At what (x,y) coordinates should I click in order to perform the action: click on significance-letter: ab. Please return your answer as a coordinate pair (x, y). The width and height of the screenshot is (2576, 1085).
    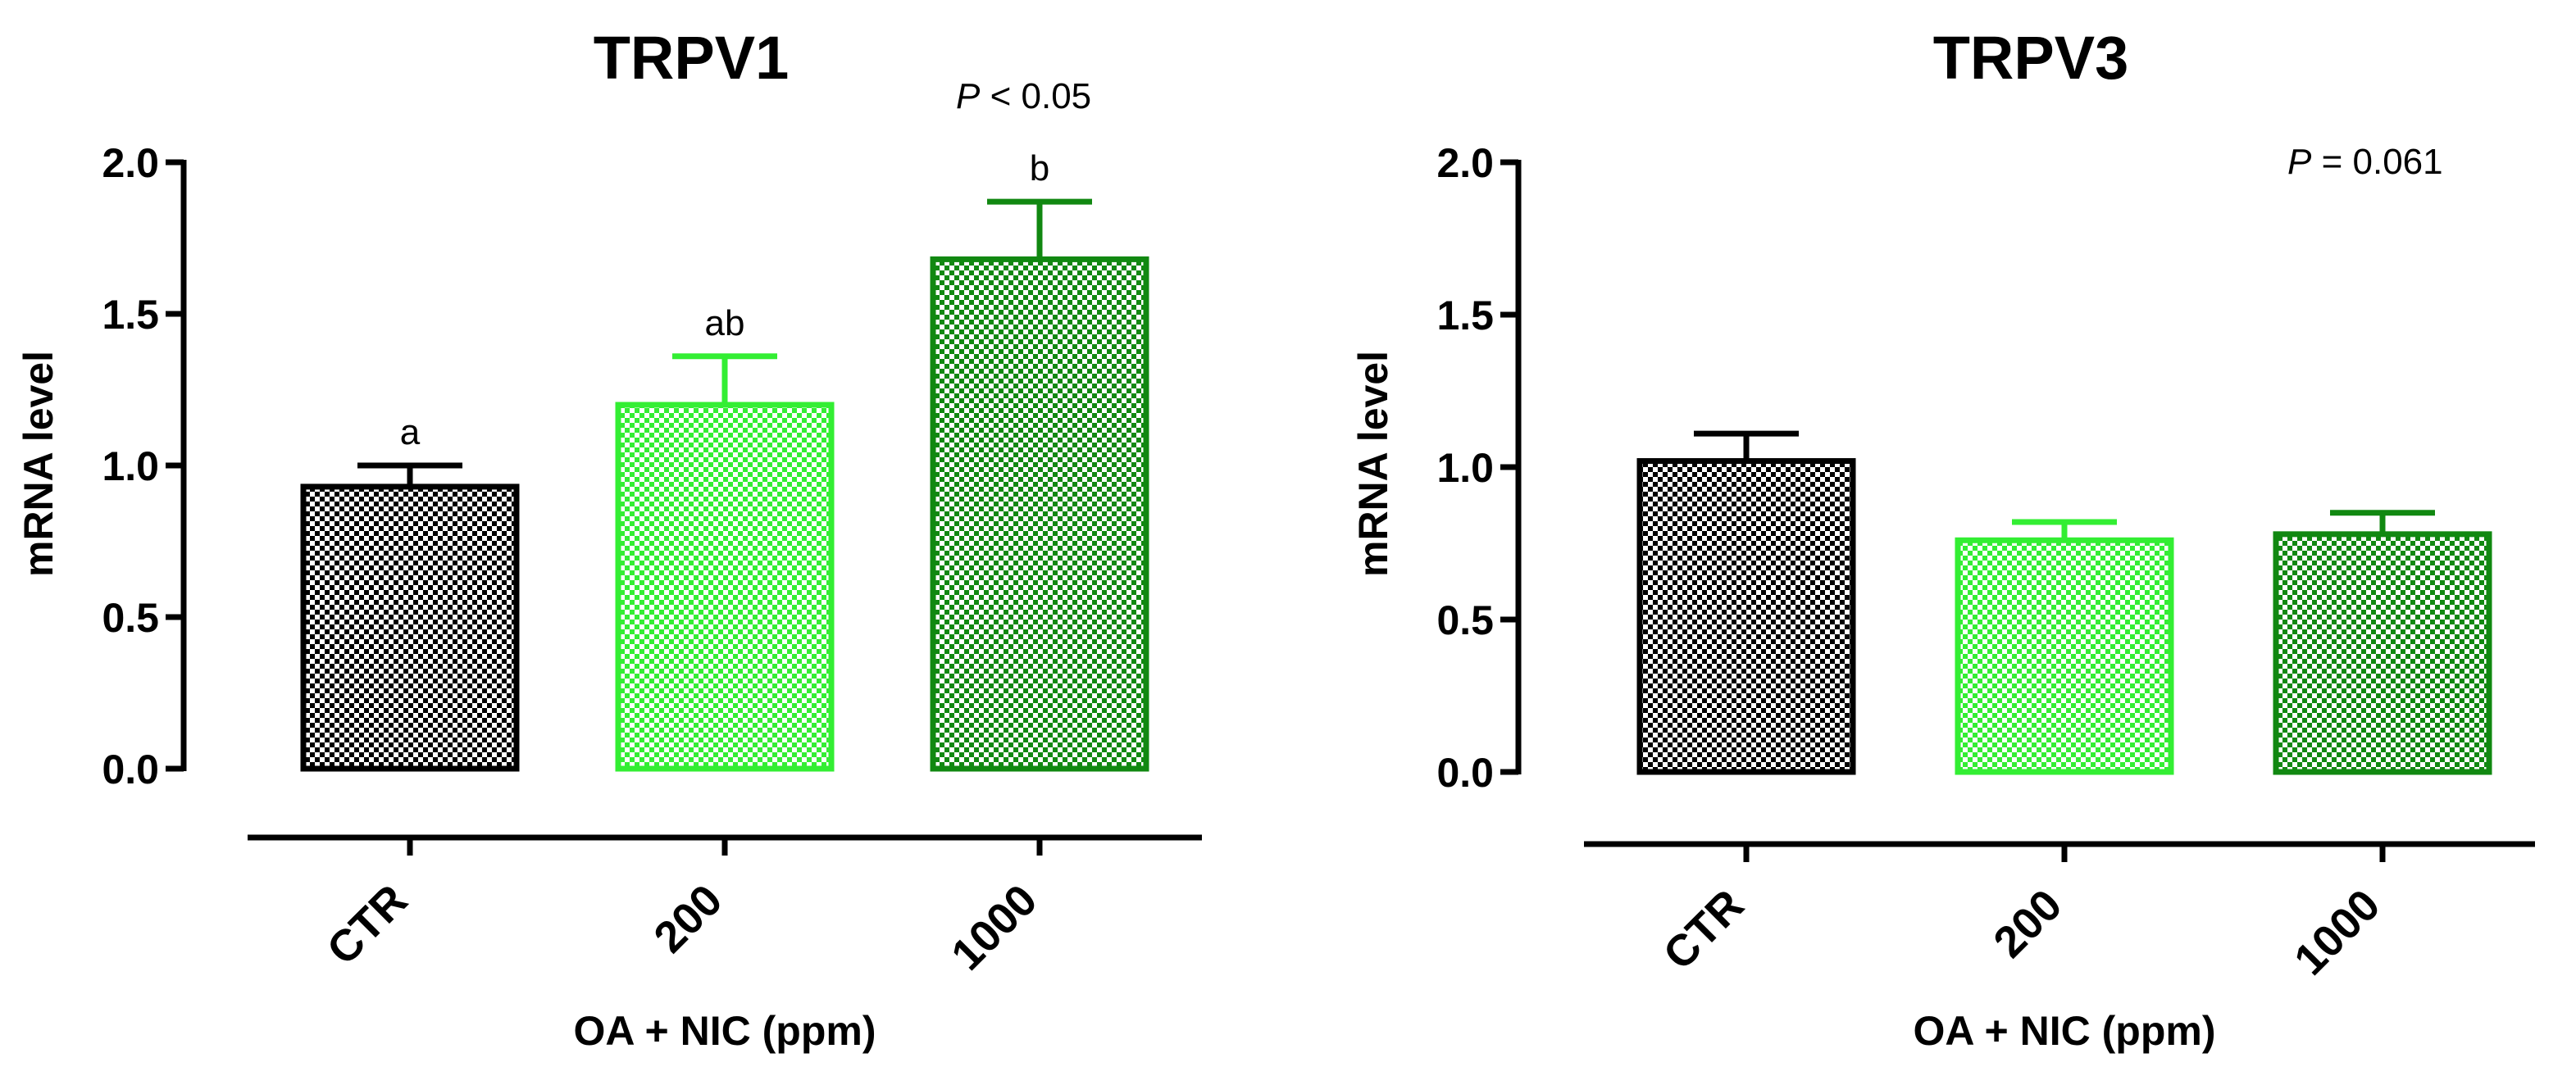
    Looking at the image, I should click on (725, 323).